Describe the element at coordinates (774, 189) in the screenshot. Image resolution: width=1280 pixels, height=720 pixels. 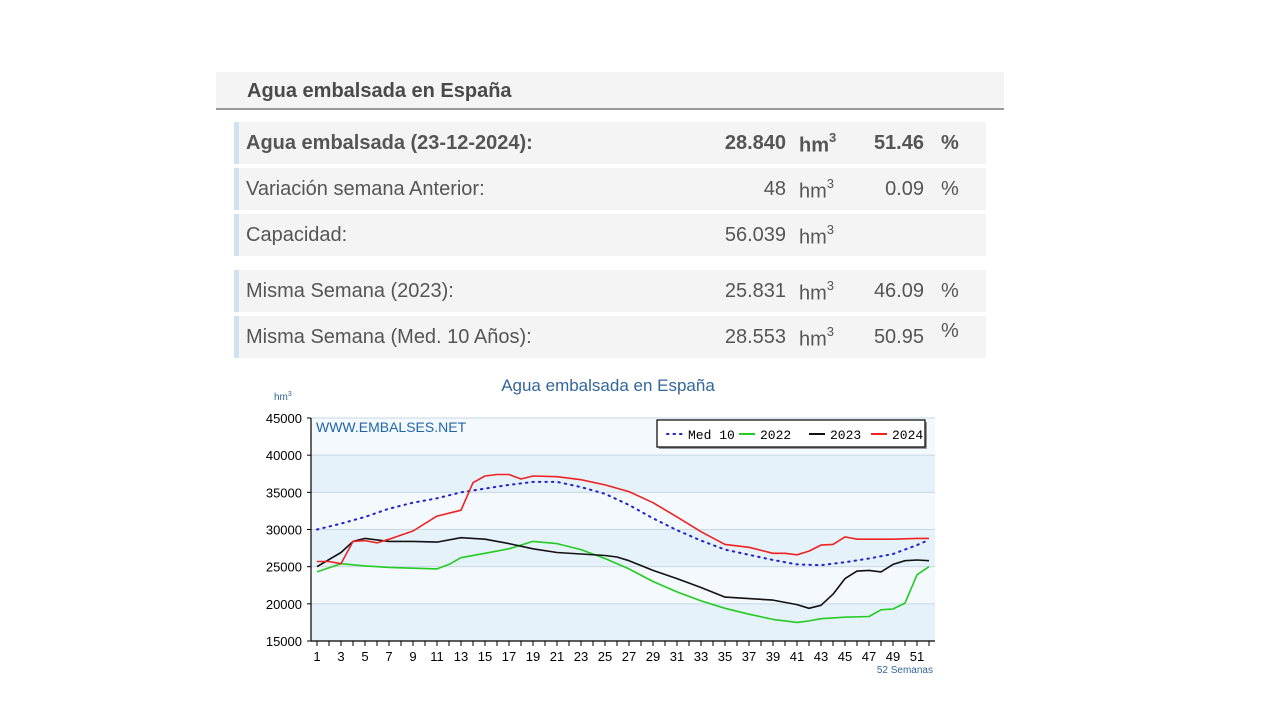
I see `row-value: 48` at that location.